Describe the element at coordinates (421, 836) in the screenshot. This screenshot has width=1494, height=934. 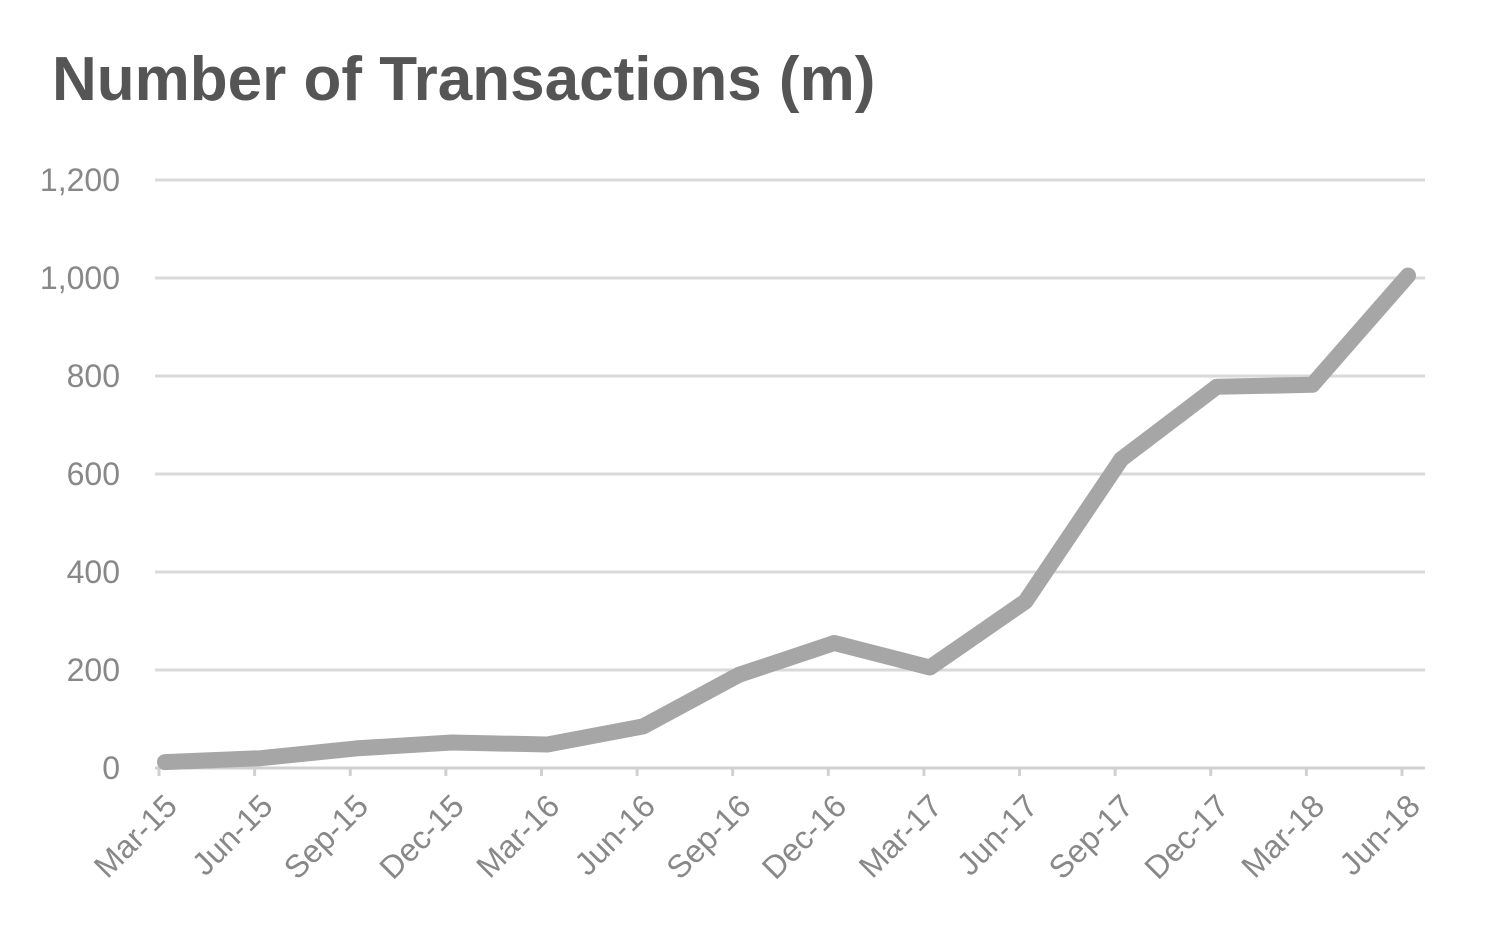
I see `x-tick-label: Dec-15` at that location.